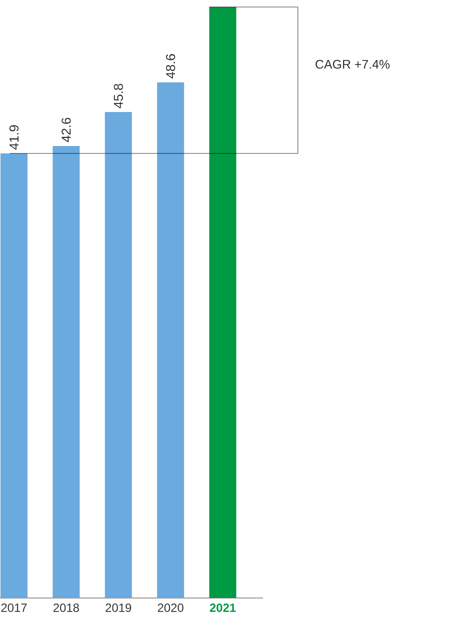  Describe the element at coordinates (66, 608) in the screenshot. I see `x-tick-label: 2018` at that location.